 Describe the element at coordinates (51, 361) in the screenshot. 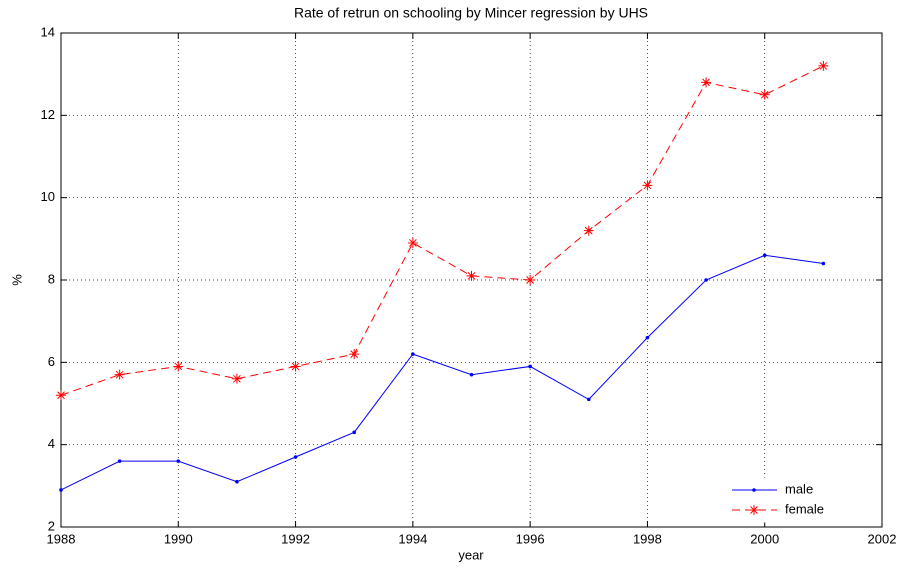

I see `y-tick-label: 6` at that location.